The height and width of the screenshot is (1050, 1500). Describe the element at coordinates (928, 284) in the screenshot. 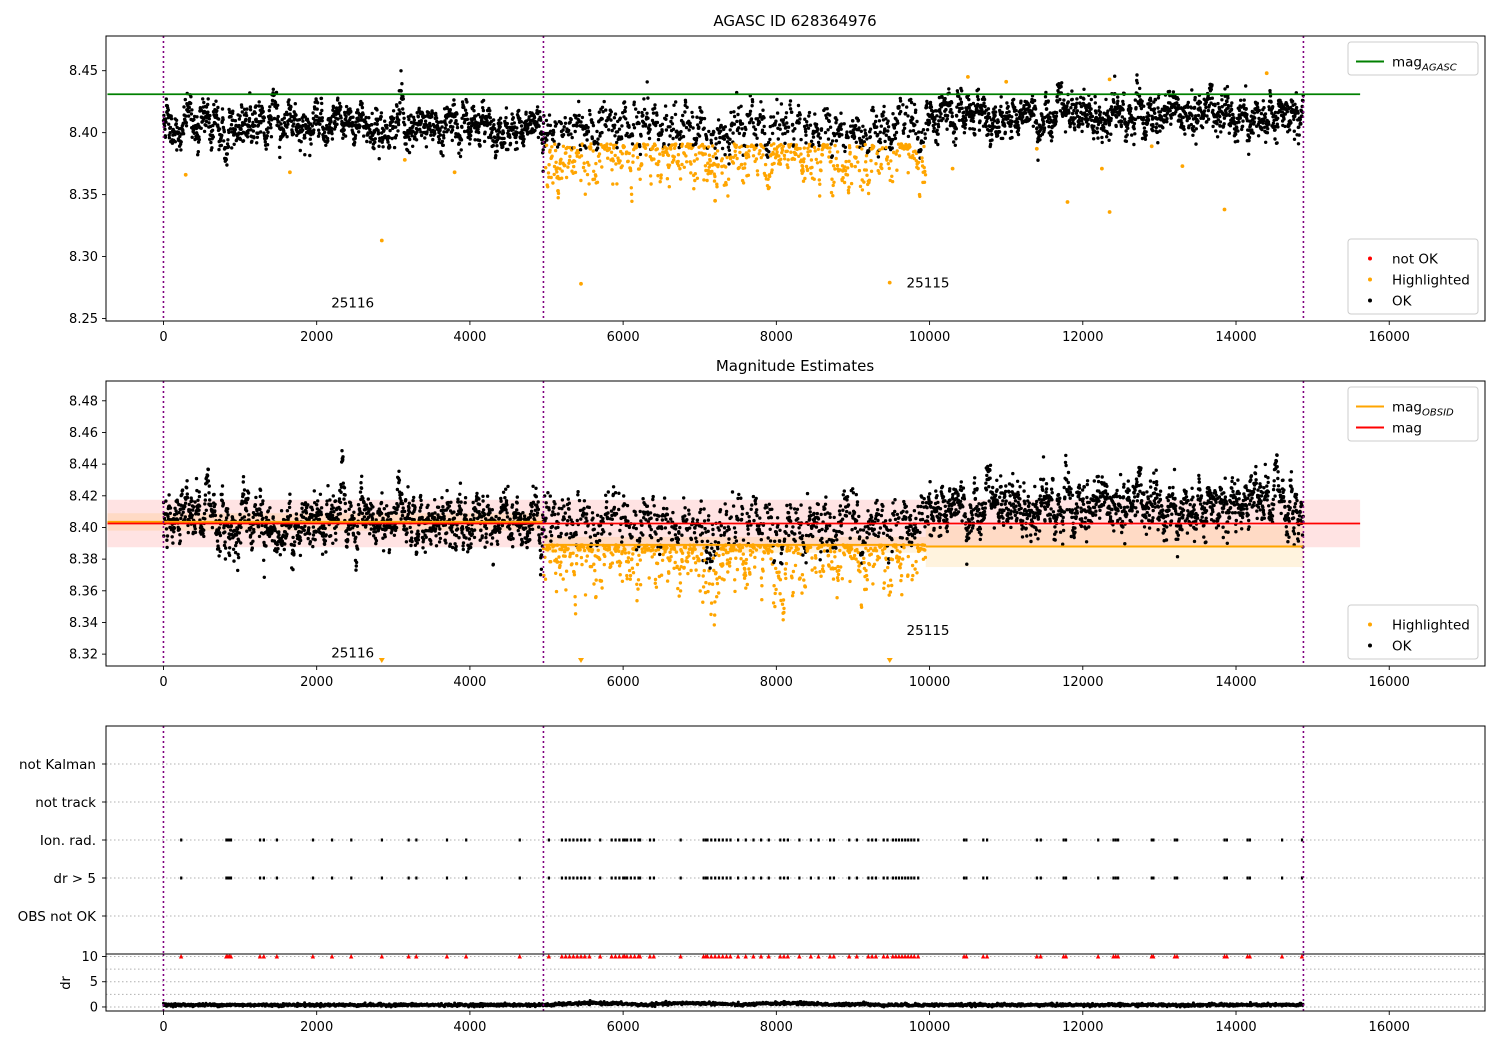

I see `agasc-obsid-label: 25115` at that location.